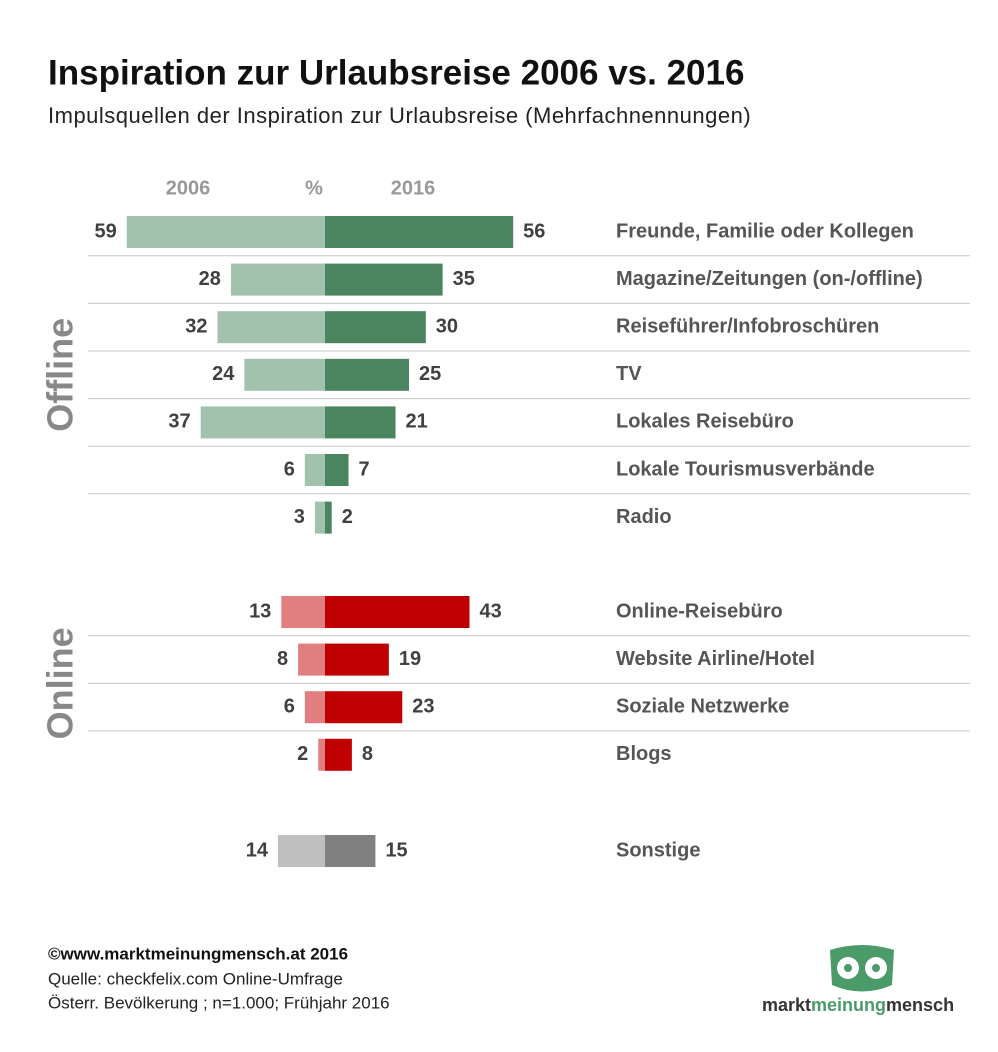 This screenshot has height=1052, width=998. I want to click on category-label: Lokale Tourismusverbände, so click(745, 469).